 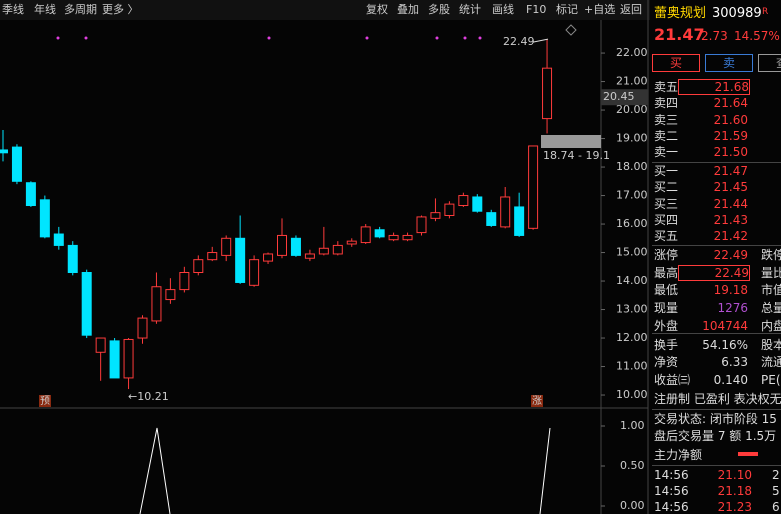 What do you see at coordinates (631, 9) in the screenshot?
I see `toolbar-button: 返回` at bounding box center [631, 9].